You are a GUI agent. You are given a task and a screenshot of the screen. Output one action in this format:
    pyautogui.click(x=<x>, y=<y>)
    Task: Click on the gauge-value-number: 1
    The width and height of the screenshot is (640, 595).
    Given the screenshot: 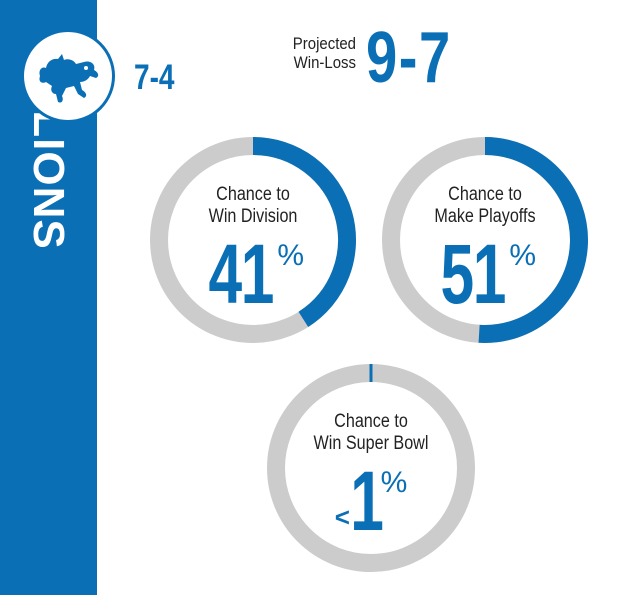 What is the action you would take?
    pyautogui.click(x=367, y=501)
    